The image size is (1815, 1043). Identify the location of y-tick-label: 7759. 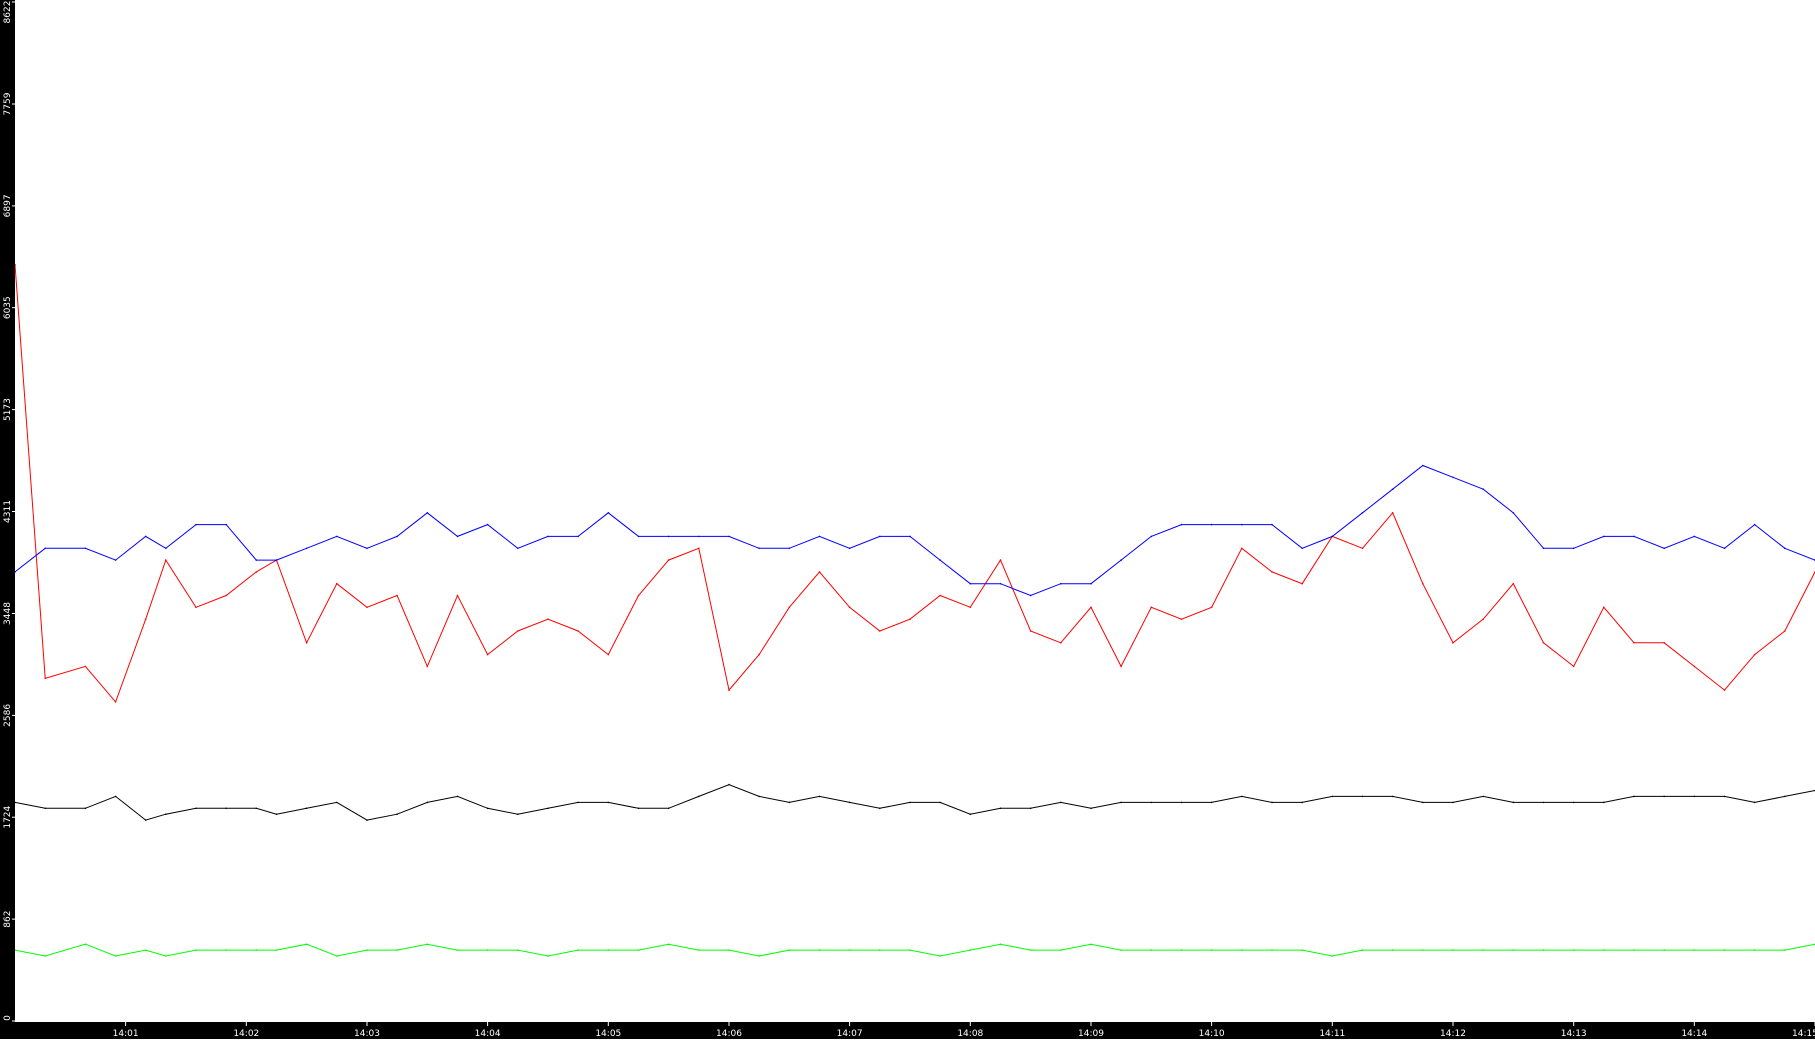
(8, 103).